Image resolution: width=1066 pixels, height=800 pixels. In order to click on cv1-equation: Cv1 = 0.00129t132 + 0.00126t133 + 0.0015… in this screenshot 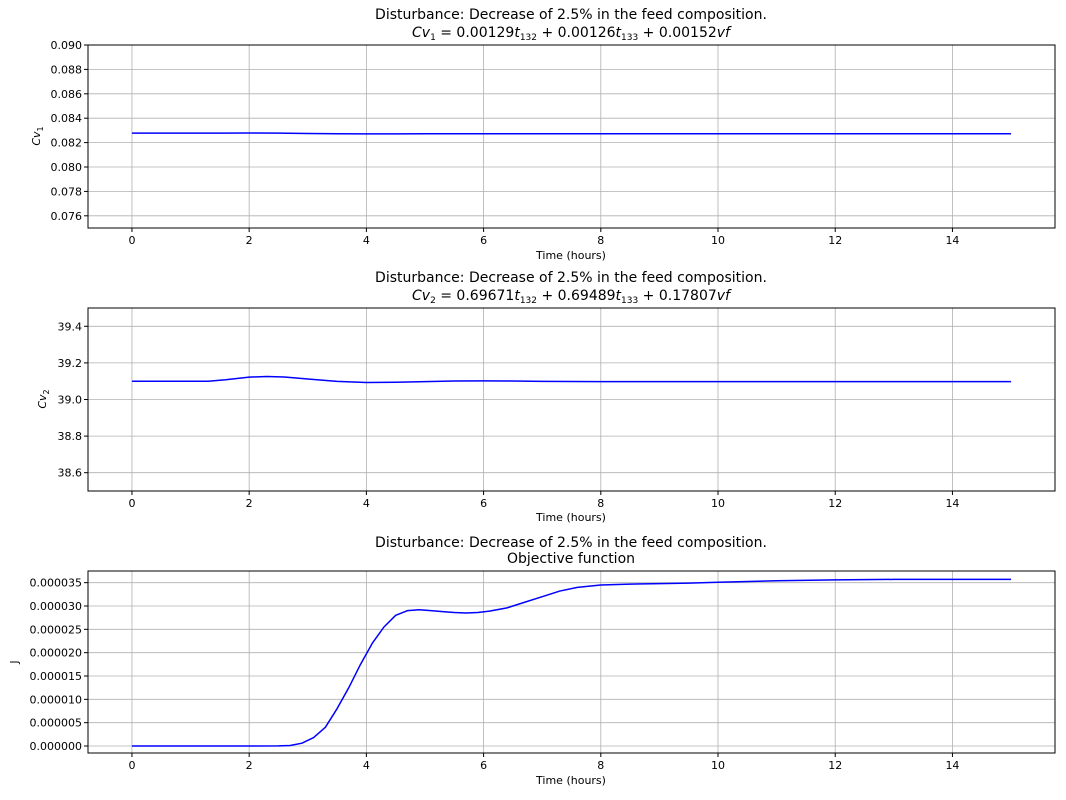, I will do `click(572, 34)`.